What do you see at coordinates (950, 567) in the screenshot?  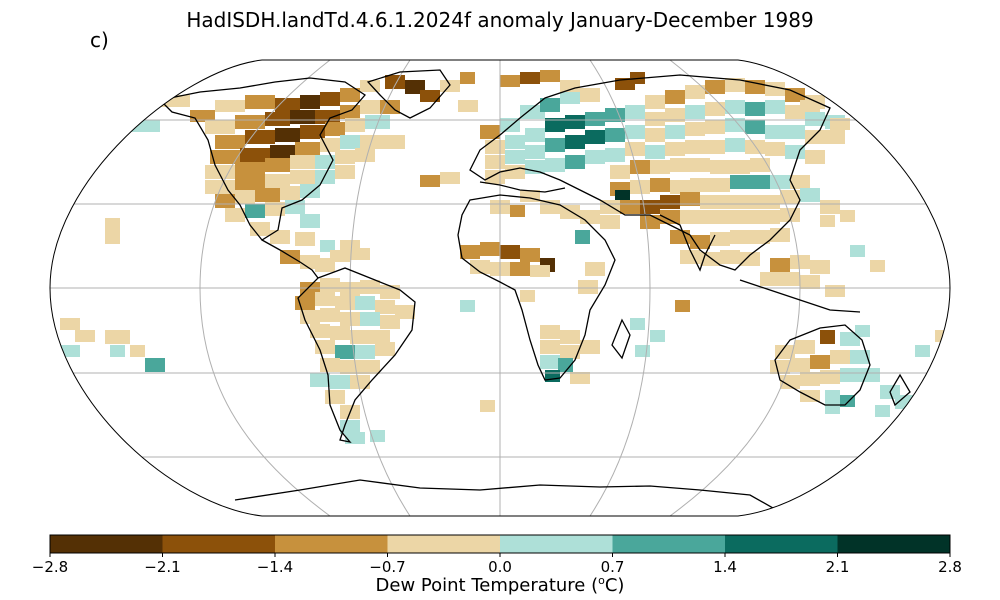 I see `colorbar-tick-8: 2.8` at bounding box center [950, 567].